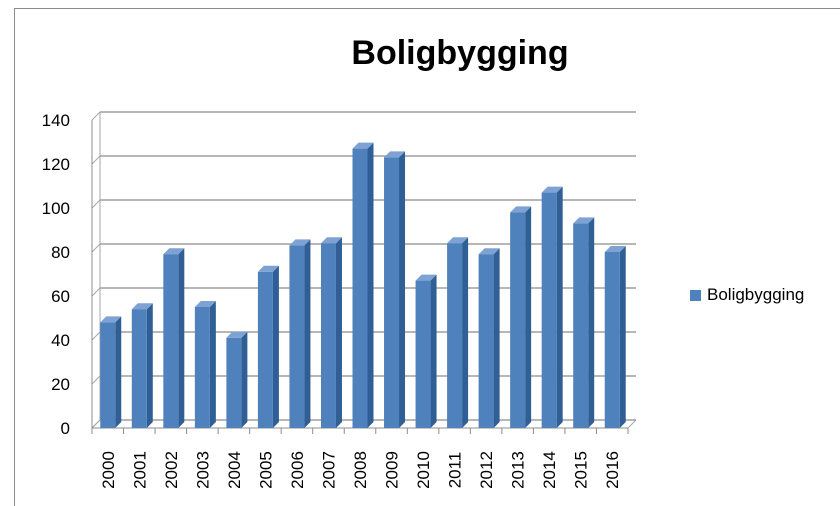 The image size is (840, 506). What do you see at coordinates (695, 295) in the screenshot?
I see `legend-swatch` at bounding box center [695, 295].